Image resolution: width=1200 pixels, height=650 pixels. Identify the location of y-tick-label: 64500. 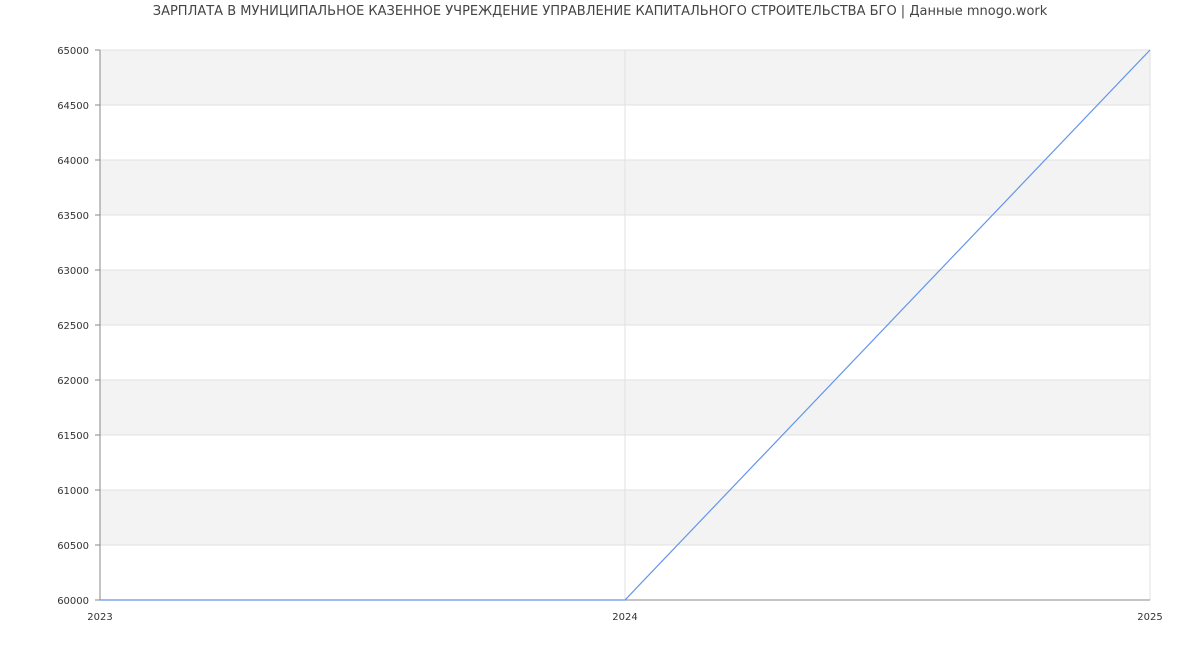
(73, 106).